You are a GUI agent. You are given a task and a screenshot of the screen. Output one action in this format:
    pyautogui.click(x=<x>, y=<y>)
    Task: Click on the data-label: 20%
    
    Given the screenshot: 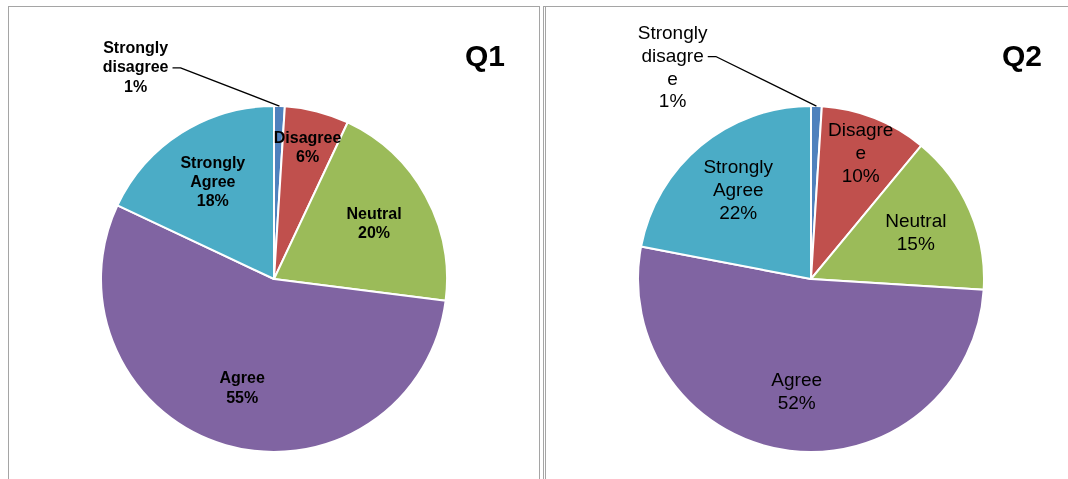 What is the action you would take?
    pyautogui.click(x=374, y=232)
    